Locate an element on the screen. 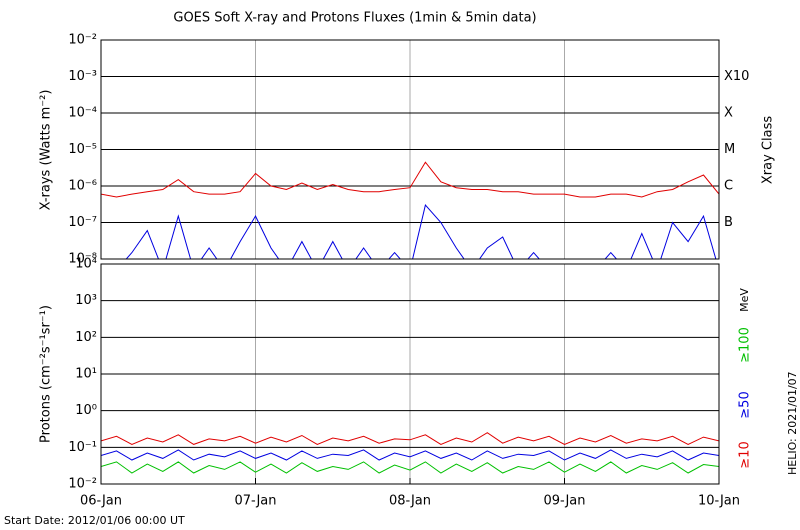 Image resolution: width=800 pixels, height=530 pixels. y-tick-label: 10⁻⁷ is located at coordinates (82, 222).